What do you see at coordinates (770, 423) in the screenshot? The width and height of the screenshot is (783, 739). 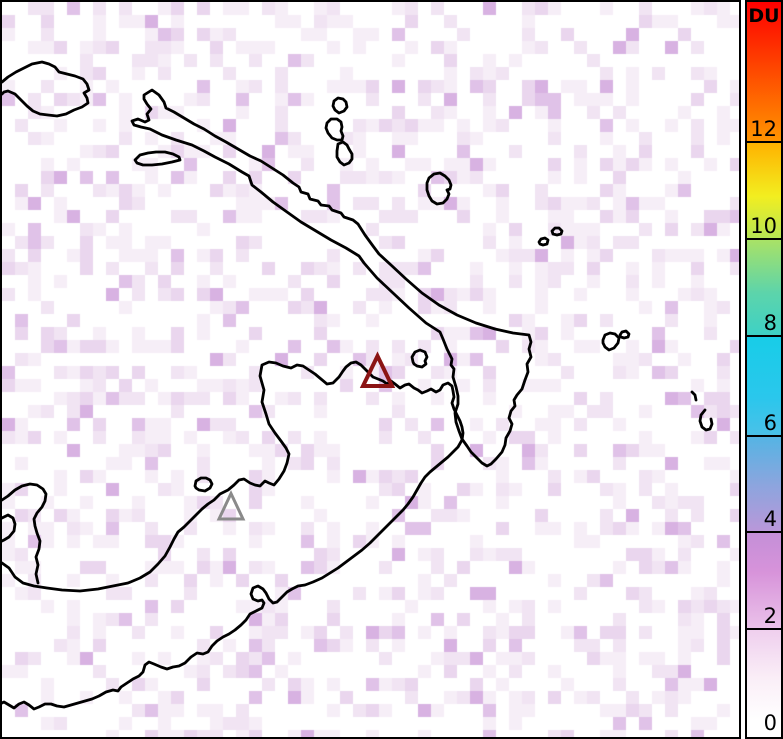 I see `colorbar-tick-label: 6` at bounding box center [770, 423].